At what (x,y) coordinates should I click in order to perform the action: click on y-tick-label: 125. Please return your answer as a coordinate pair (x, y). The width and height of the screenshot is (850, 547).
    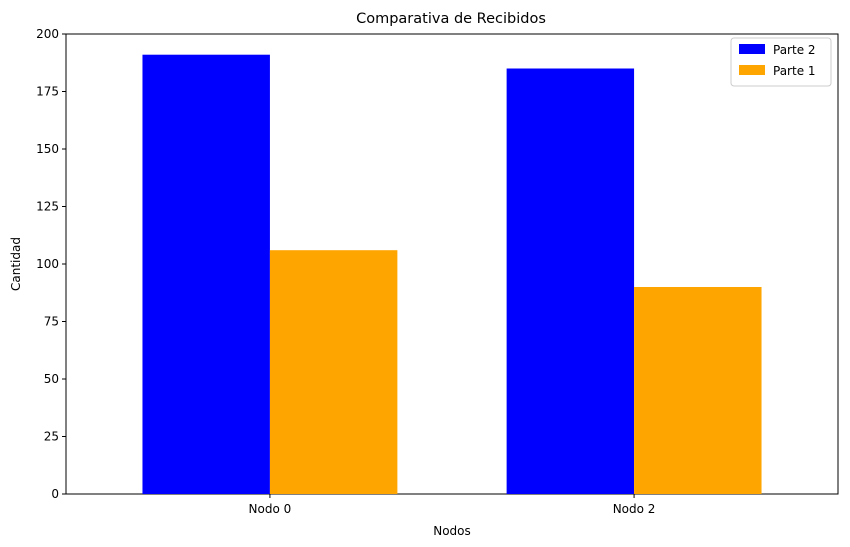
    Looking at the image, I should click on (47, 207).